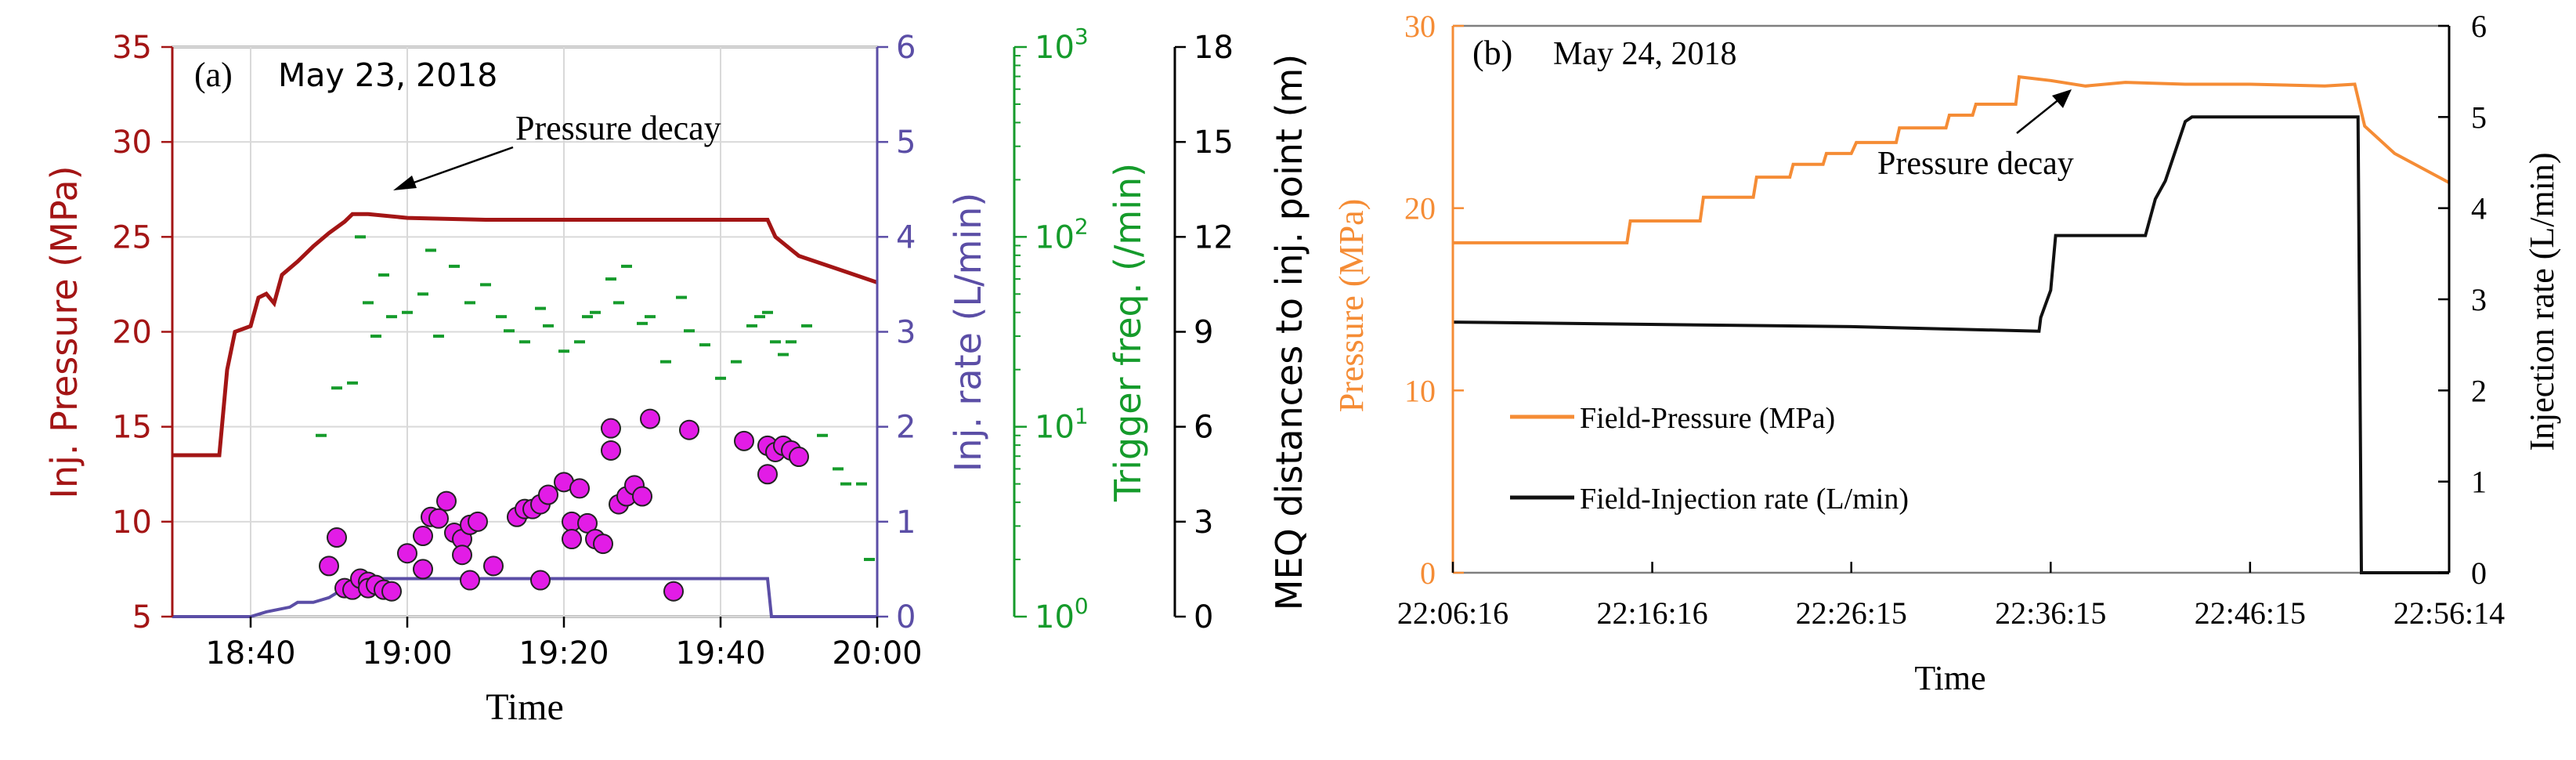 This screenshot has height=760, width=2576. I want to click on x-tick-label: 22:46:15, so click(2250, 613).